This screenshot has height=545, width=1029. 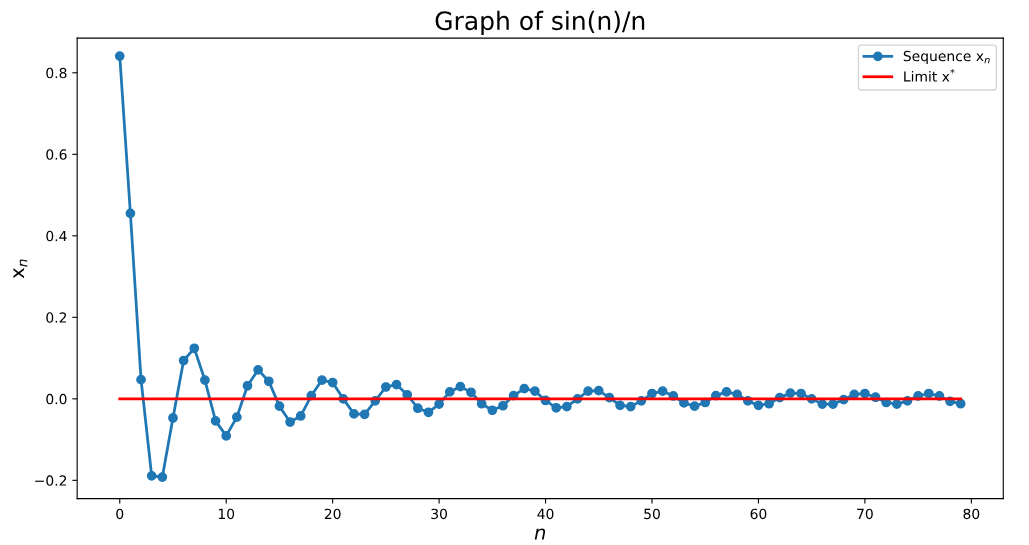 I want to click on x-tick-label: 0, so click(x=120, y=514).